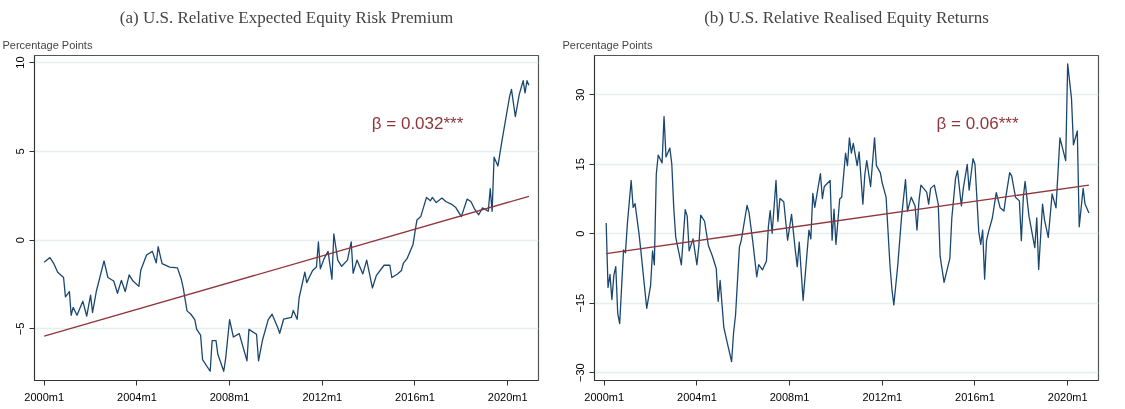 This screenshot has height=409, width=1125. I want to click on y-tick-label: 15, so click(580, 164).